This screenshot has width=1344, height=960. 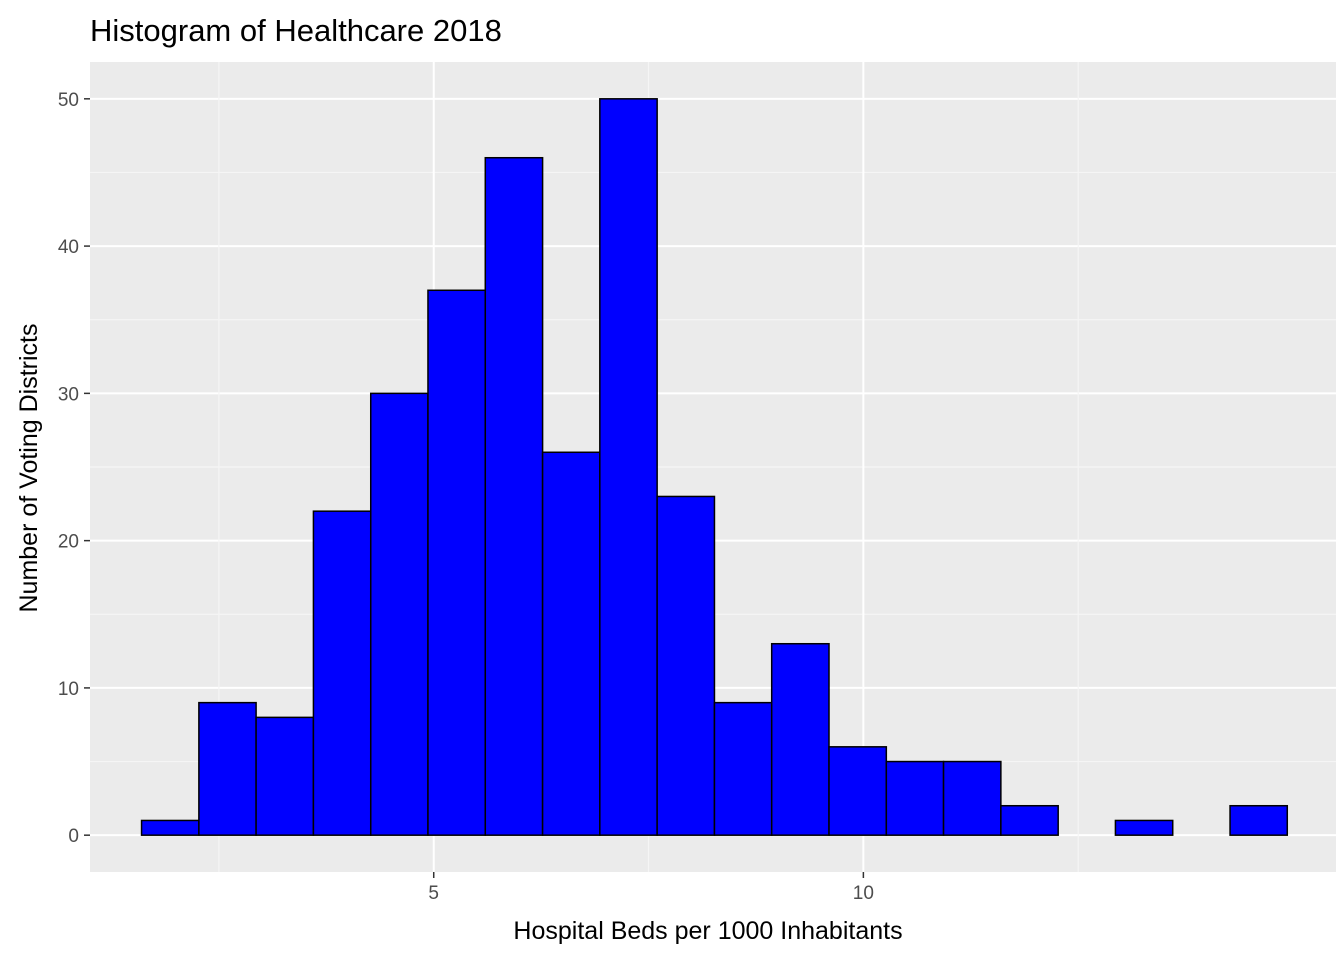 I want to click on x-axis: 5 10, so click(x=651, y=888).